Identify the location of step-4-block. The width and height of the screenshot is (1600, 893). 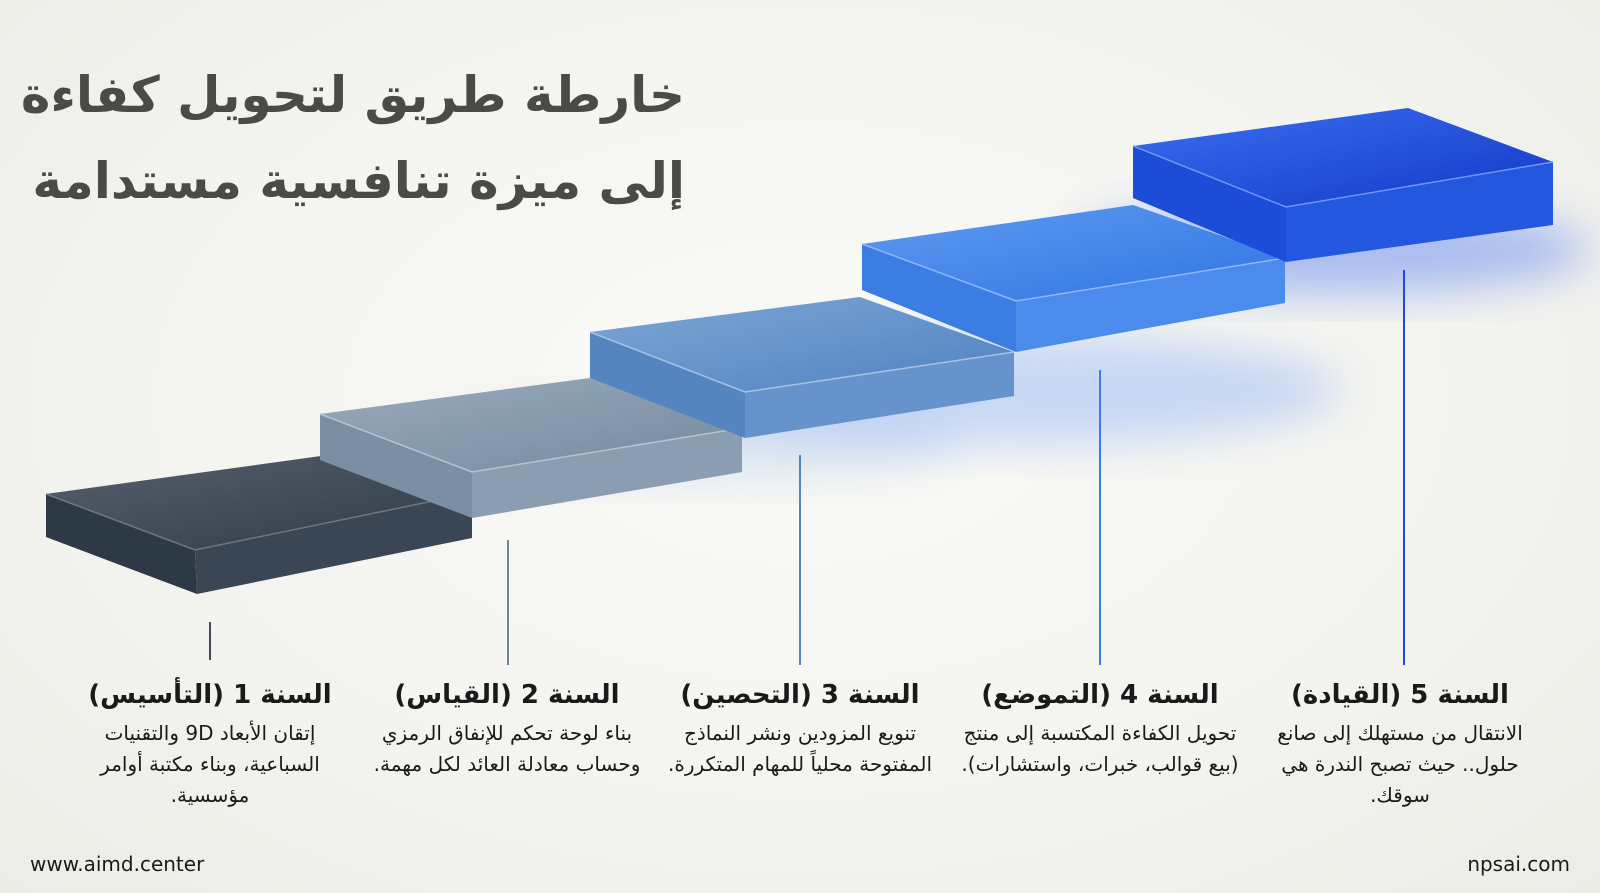
(1073, 278).